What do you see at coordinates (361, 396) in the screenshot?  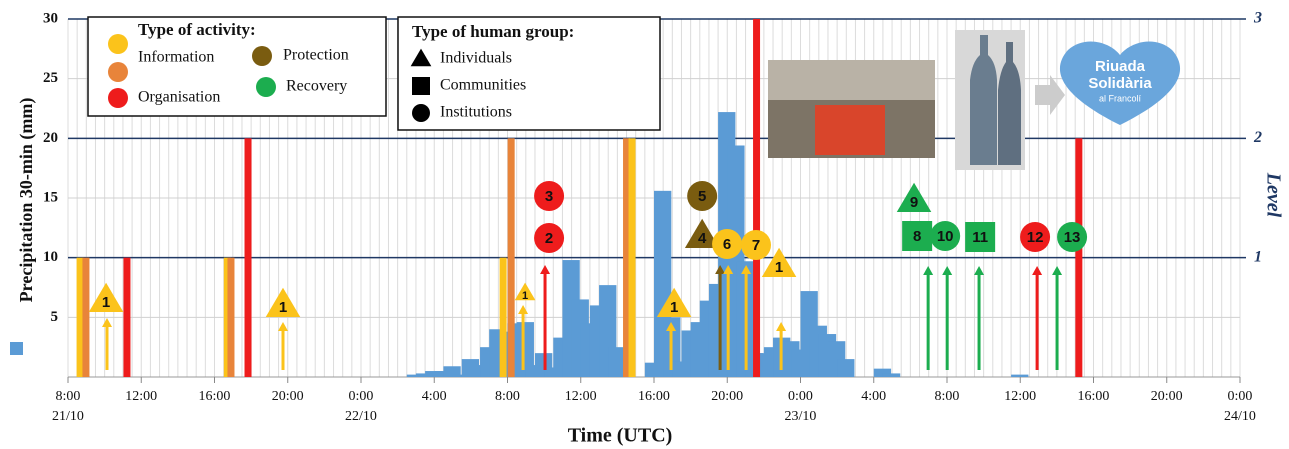 I see `x-tick-label: 0:00` at bounding box center [361, 396].